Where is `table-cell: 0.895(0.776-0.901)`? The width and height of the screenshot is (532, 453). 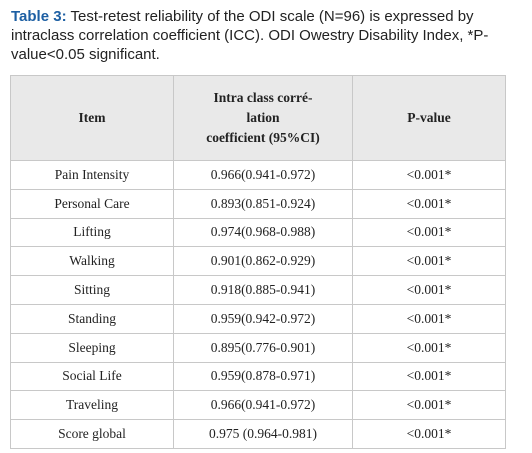 table-cell: 0.895(0.776-0.901) is located at coordinates (263, 347).